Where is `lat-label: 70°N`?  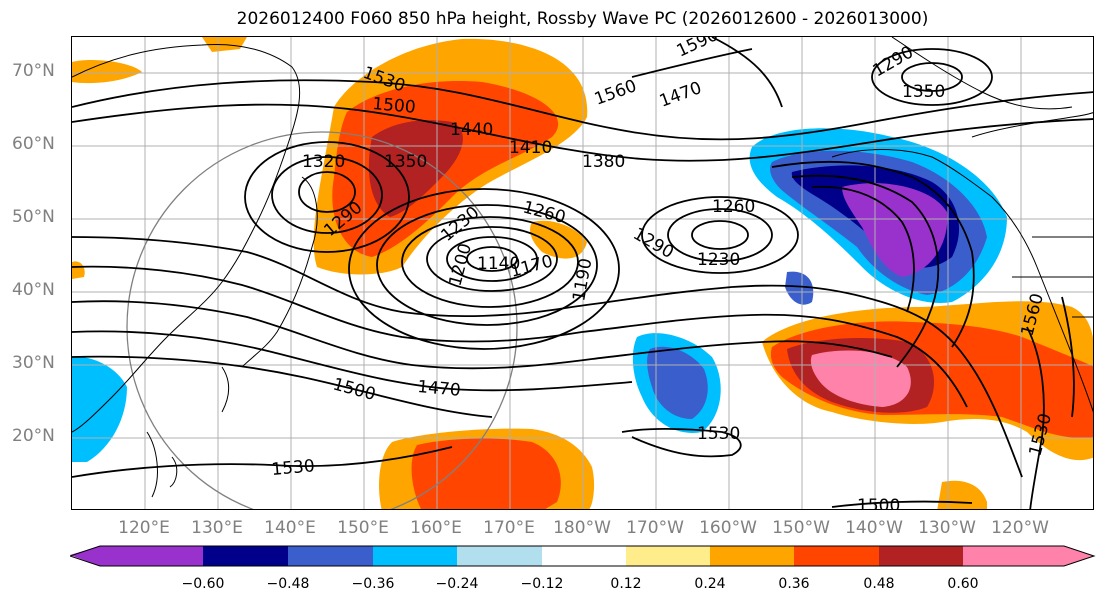
lat-label: 70°N is located at coordinates (33, 71).